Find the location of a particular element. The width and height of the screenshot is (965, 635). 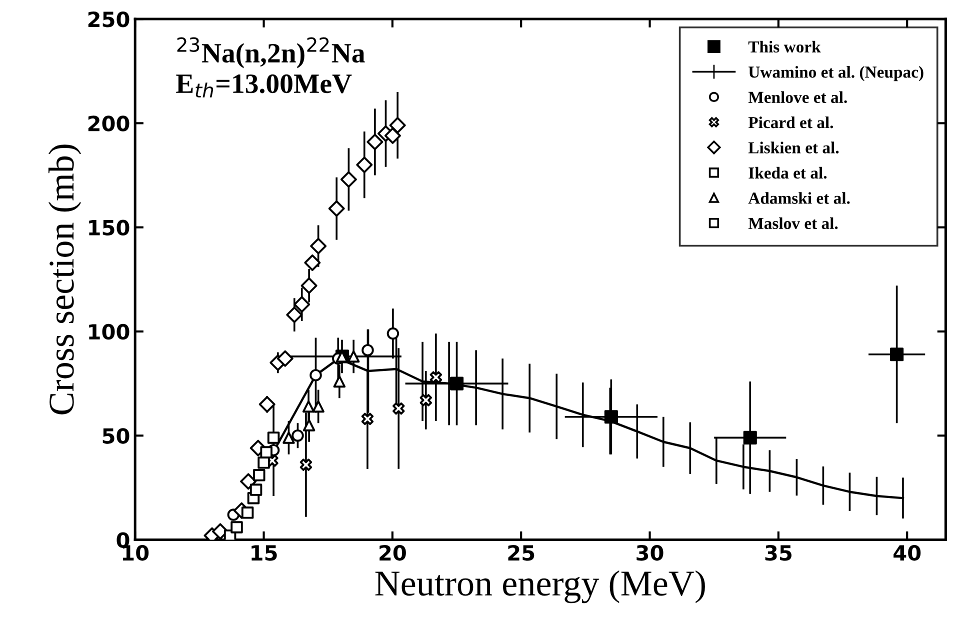

x-tick-label: 15 is located at coordinates (264, 553).